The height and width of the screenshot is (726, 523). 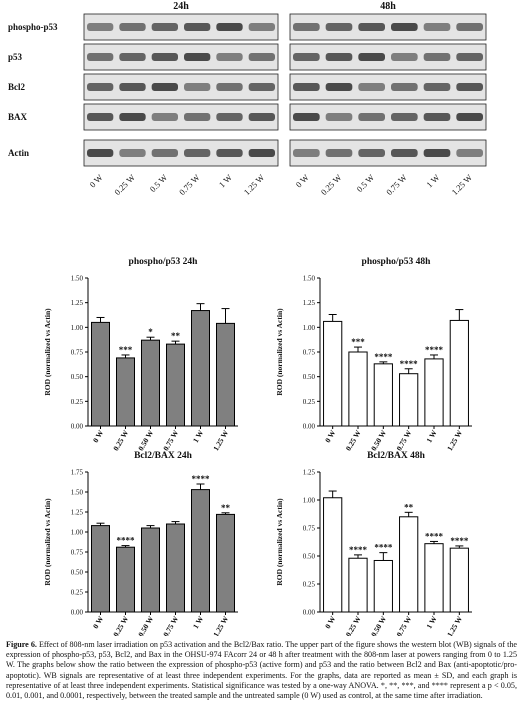 What do you see at coordinates (98, 622) in the screenshot?
I see `x-tick-label: 0 W` at bounding box center [98, 622].